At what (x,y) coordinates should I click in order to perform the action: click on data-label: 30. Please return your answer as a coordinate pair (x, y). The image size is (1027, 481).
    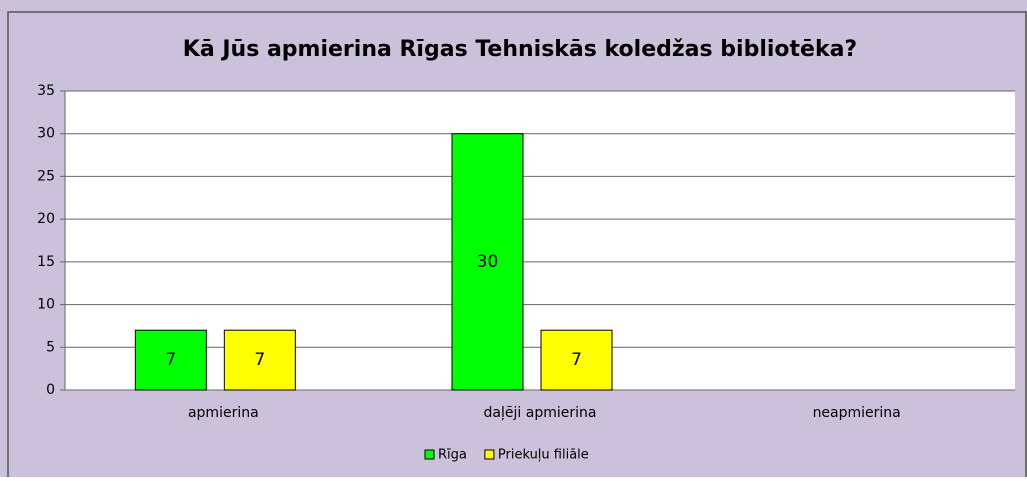
    Looking at the image, I should click on (488, 262).